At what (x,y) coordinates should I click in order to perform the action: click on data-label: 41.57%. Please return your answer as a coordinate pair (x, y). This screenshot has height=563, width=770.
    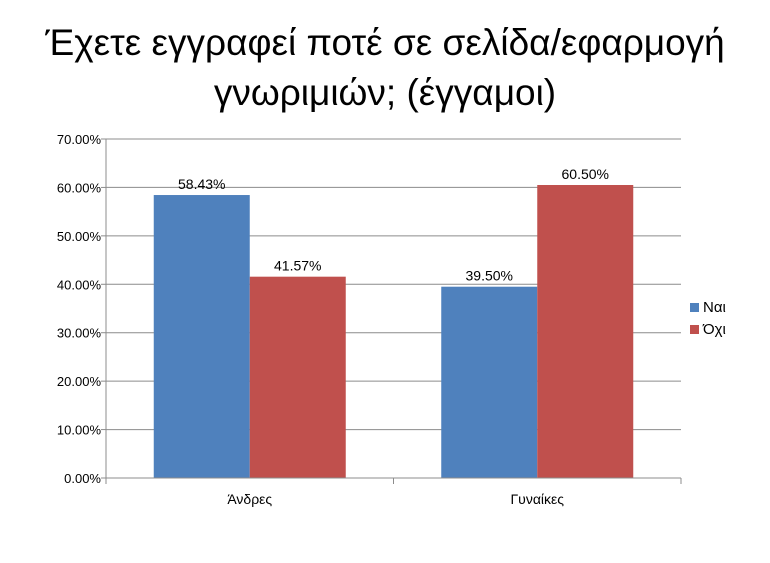
    Looking at the image, I should click on (297, 266).